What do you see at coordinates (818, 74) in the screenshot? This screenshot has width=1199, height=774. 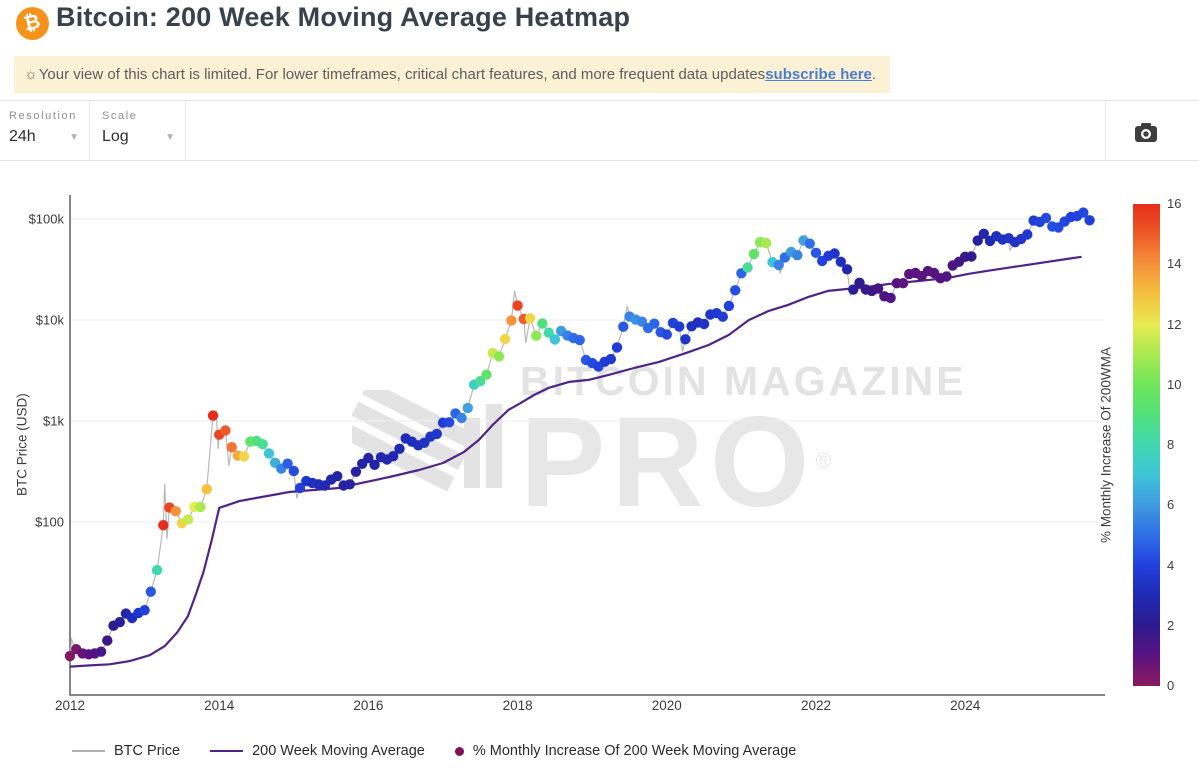 I see `subscribe-link: subscribe here` at bounding box center [818, 74].